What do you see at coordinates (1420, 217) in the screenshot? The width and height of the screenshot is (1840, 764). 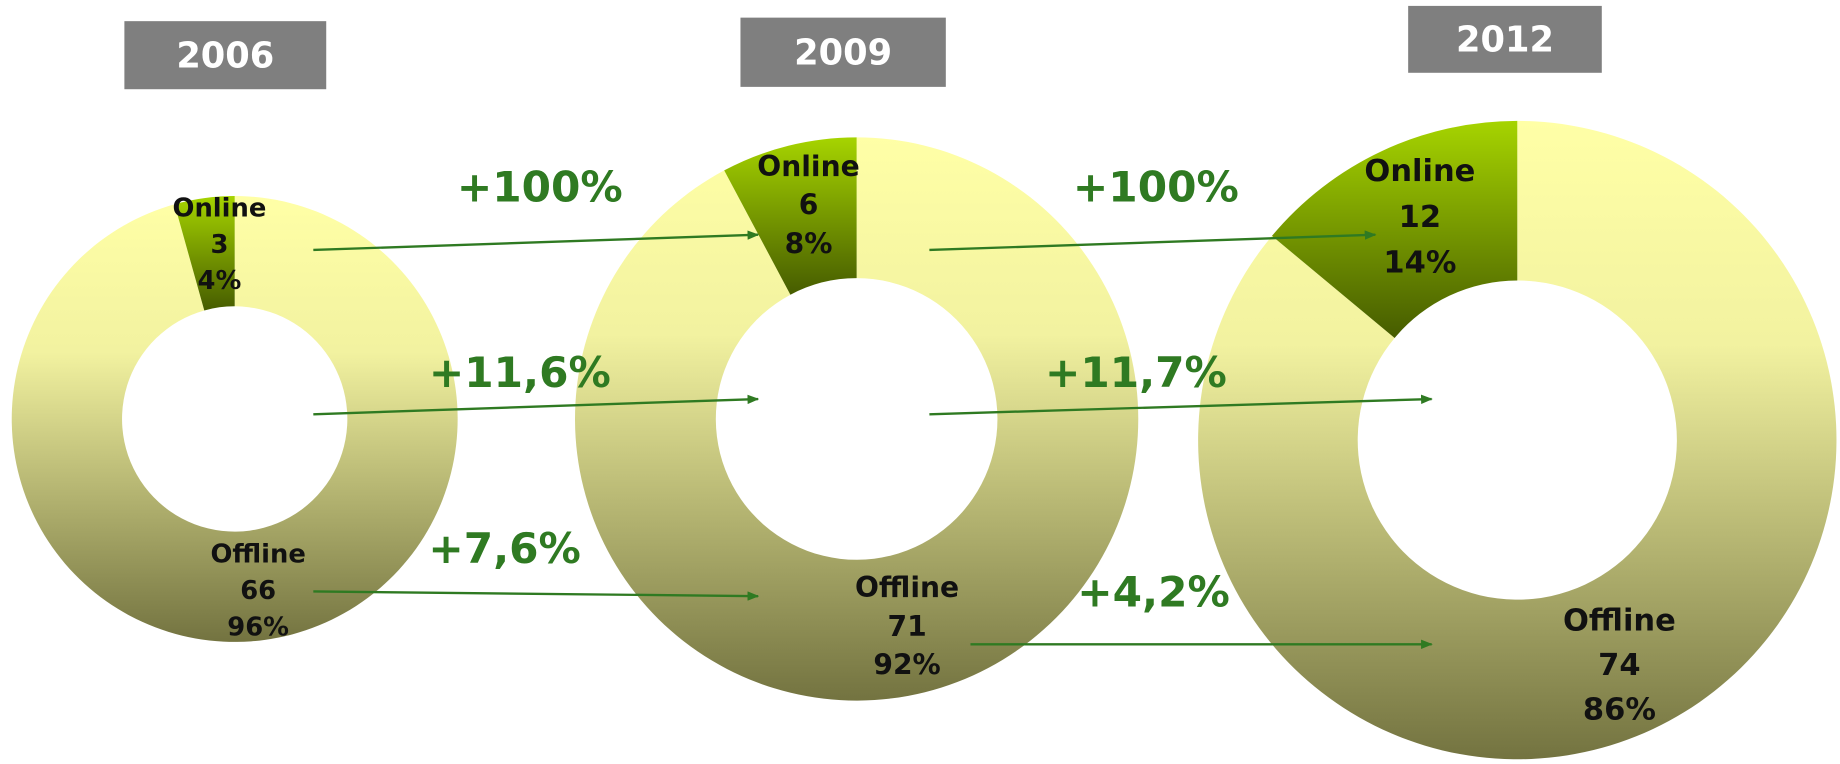 I see `value-label: 12` at bounding box center [1420, 217].